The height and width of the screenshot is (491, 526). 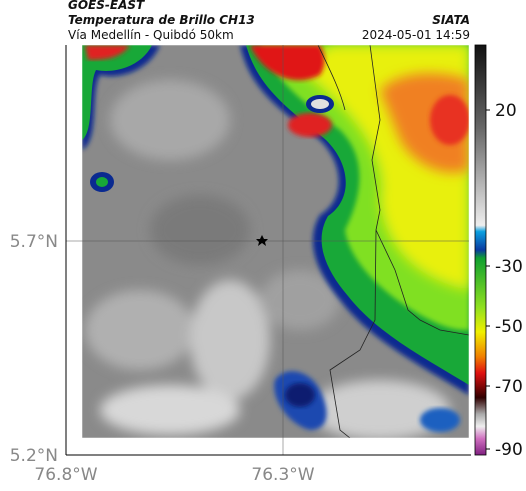 I want to click on lon-label: 76.8°W, so click(x=65, y=475).